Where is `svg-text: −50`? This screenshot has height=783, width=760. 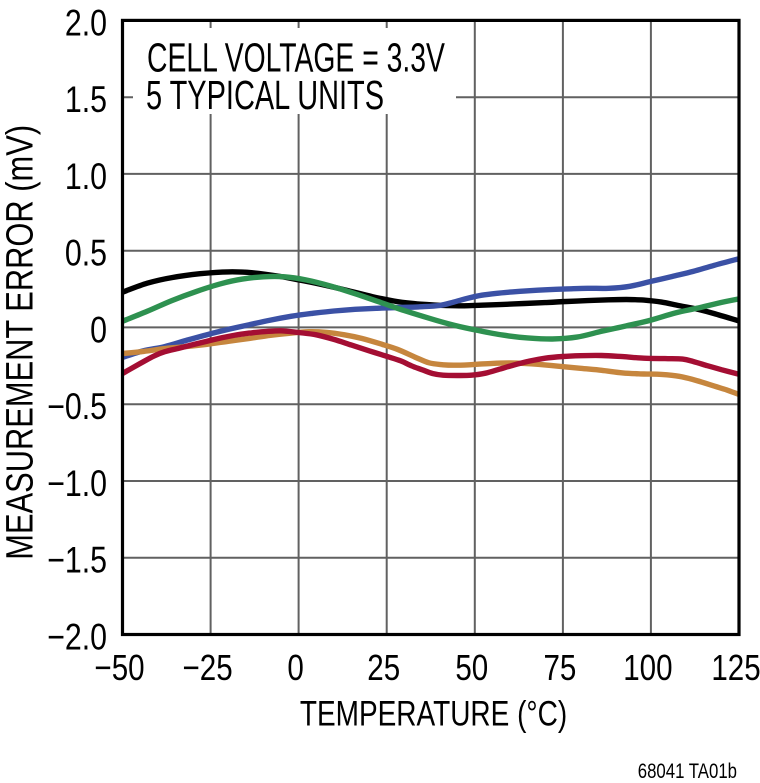
svg-text: −50 is located at coordinates (119, 668).